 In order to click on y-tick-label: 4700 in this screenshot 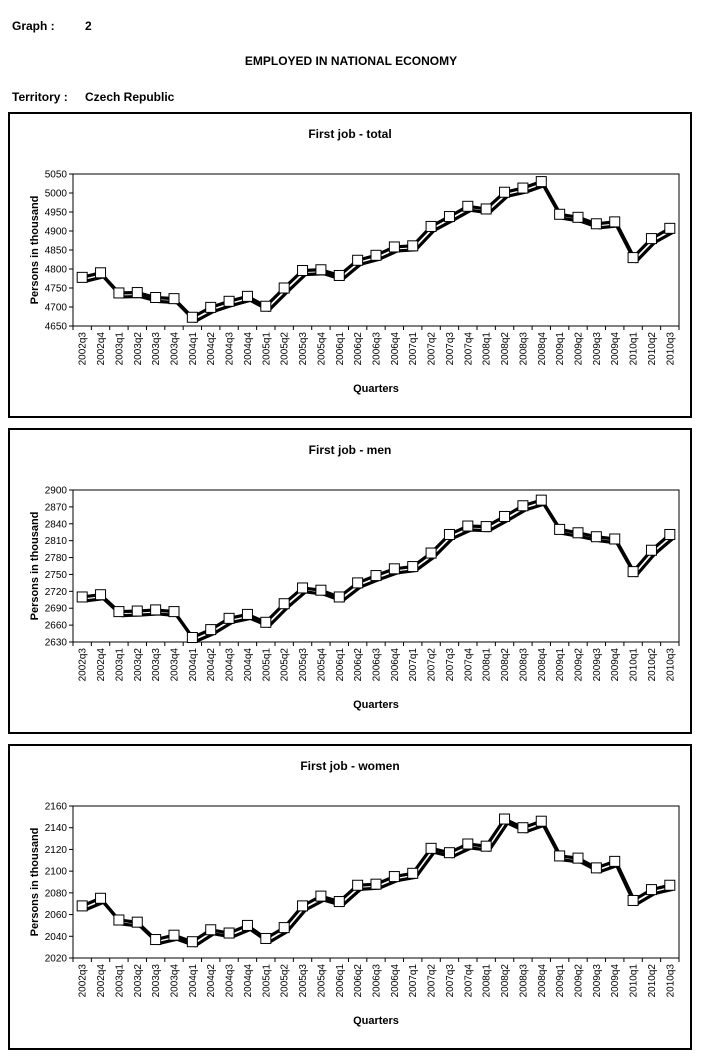, I will do `click(56, 308)`.